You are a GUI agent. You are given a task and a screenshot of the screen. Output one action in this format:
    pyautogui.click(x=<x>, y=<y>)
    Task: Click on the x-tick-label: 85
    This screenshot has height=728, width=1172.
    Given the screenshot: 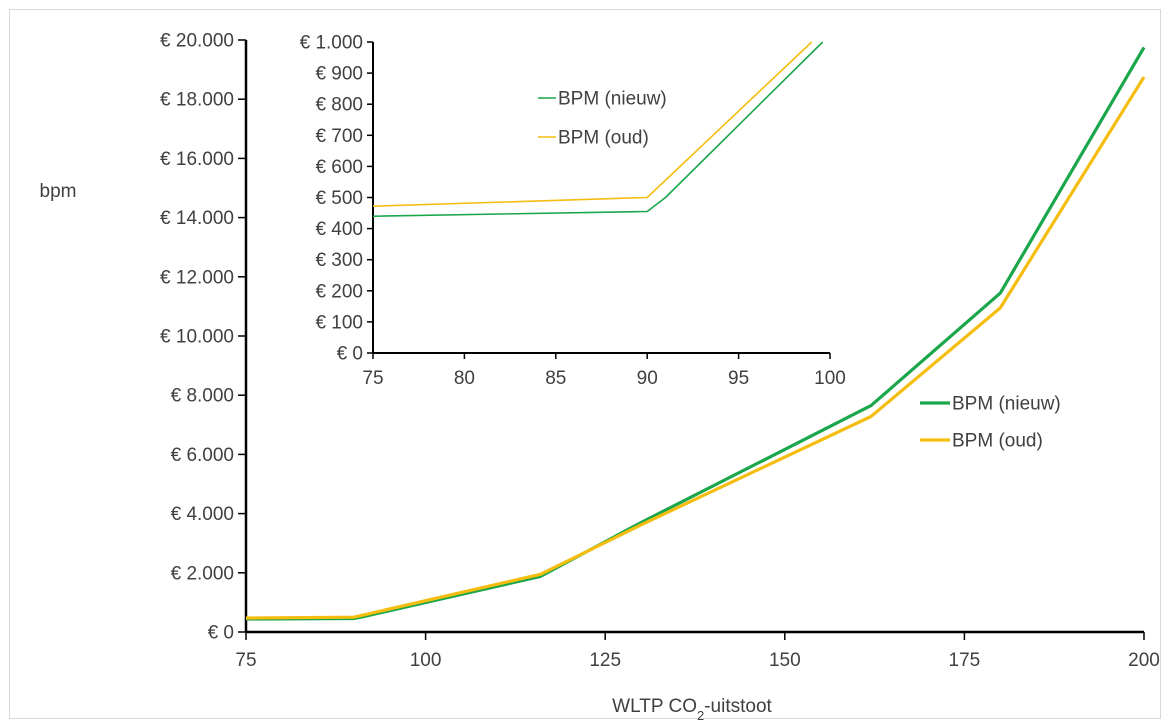 What is the action you would take?
    pyautogui.click(x=555, y=378)
    